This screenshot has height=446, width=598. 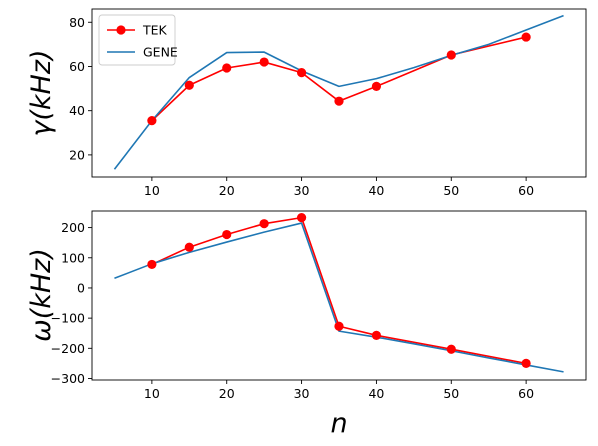 I want to click on y-tick-label: 40, so click(x=77, y=110).